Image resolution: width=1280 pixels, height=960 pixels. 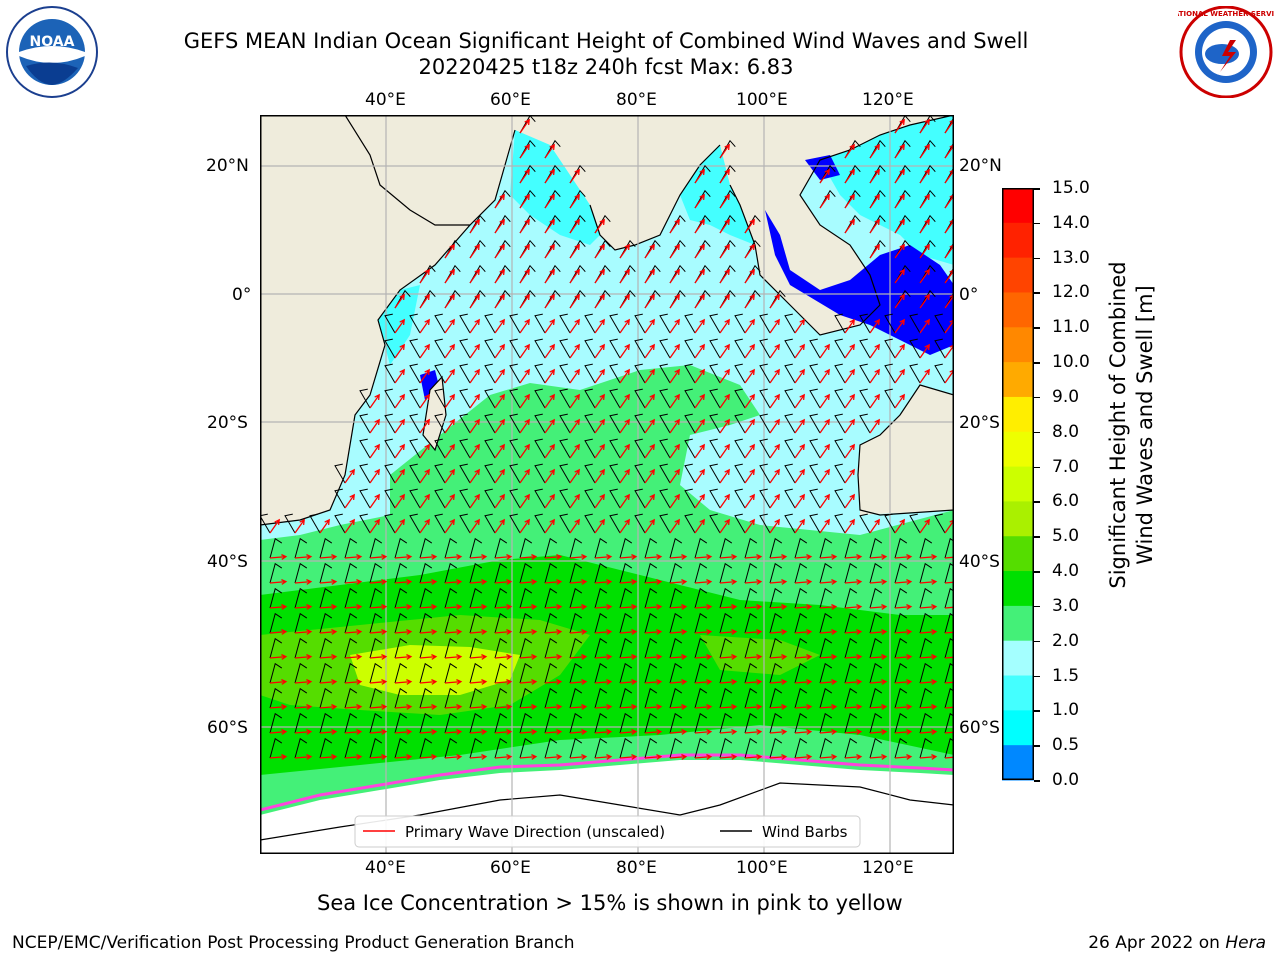 What do you see at coordinates (888, 868) in the screenshot?
I see `lon-tick-bottom-120: 120°E` at bounding box center [888, 868].